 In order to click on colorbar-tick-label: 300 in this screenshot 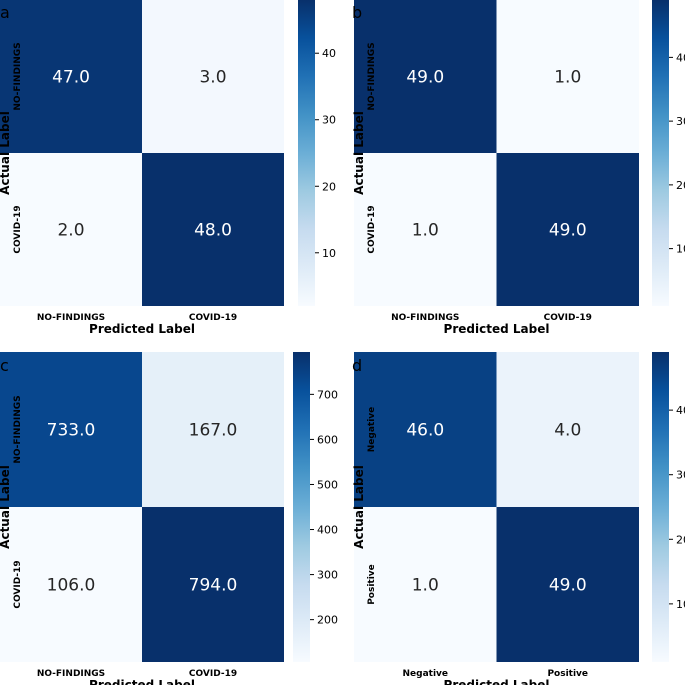, I will do `click(327, 575)`.